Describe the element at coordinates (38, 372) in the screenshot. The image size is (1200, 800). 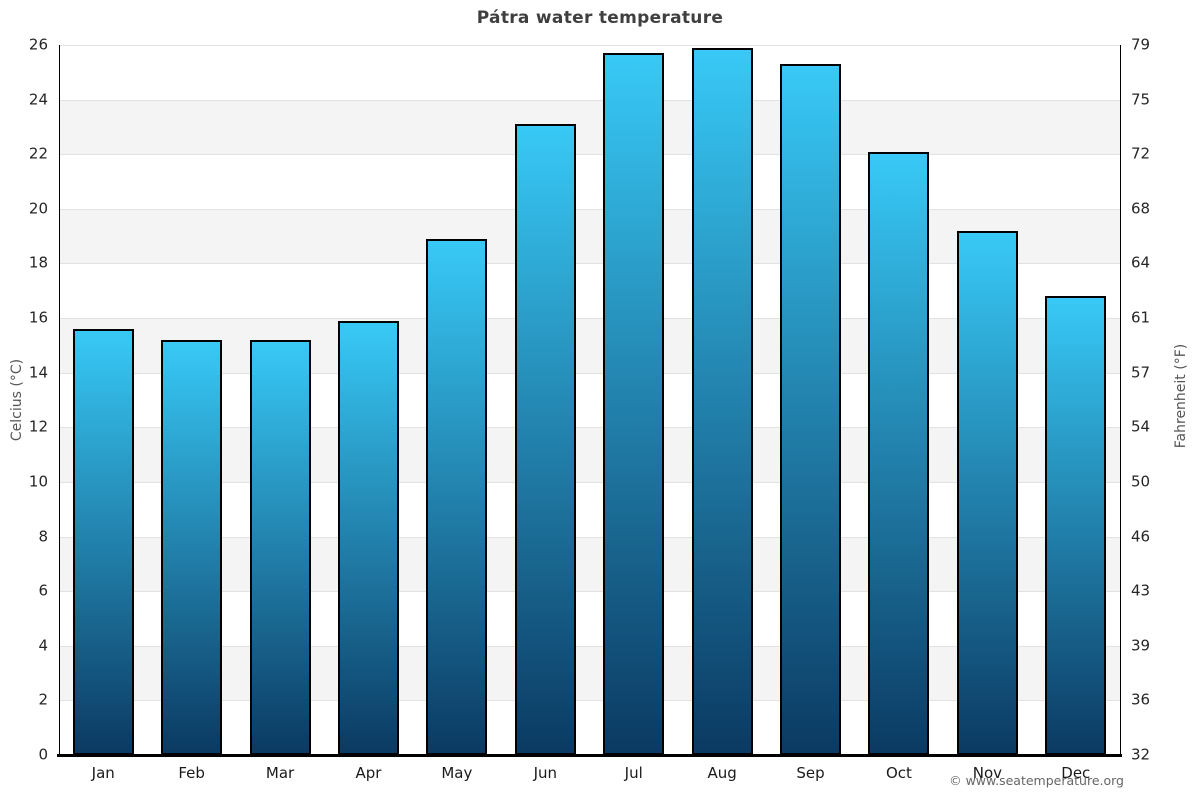
I see `y-tick-label-celsius: 14` at that location.